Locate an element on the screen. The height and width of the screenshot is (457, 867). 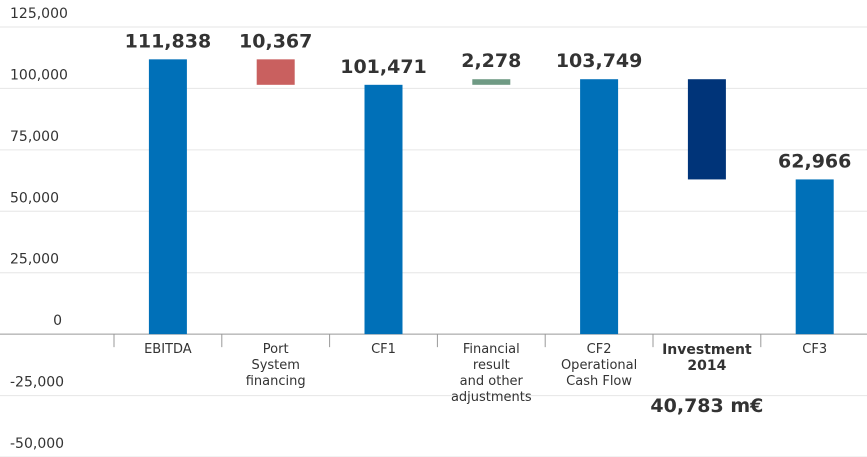
y-tick-label: -25,000 is located at coordinates (37, 383).